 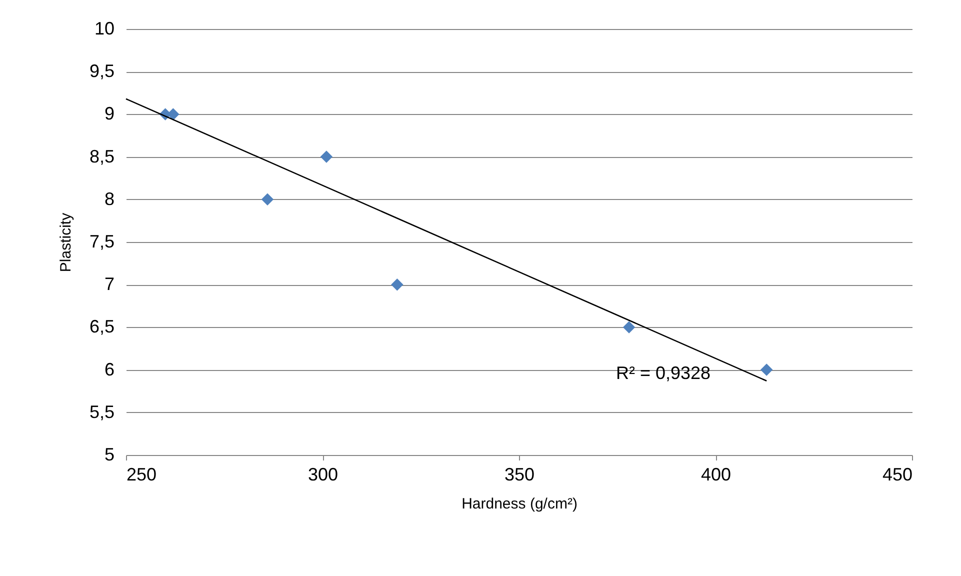 I want to click on x-tick-label: 450, so click(x=897, y=474).